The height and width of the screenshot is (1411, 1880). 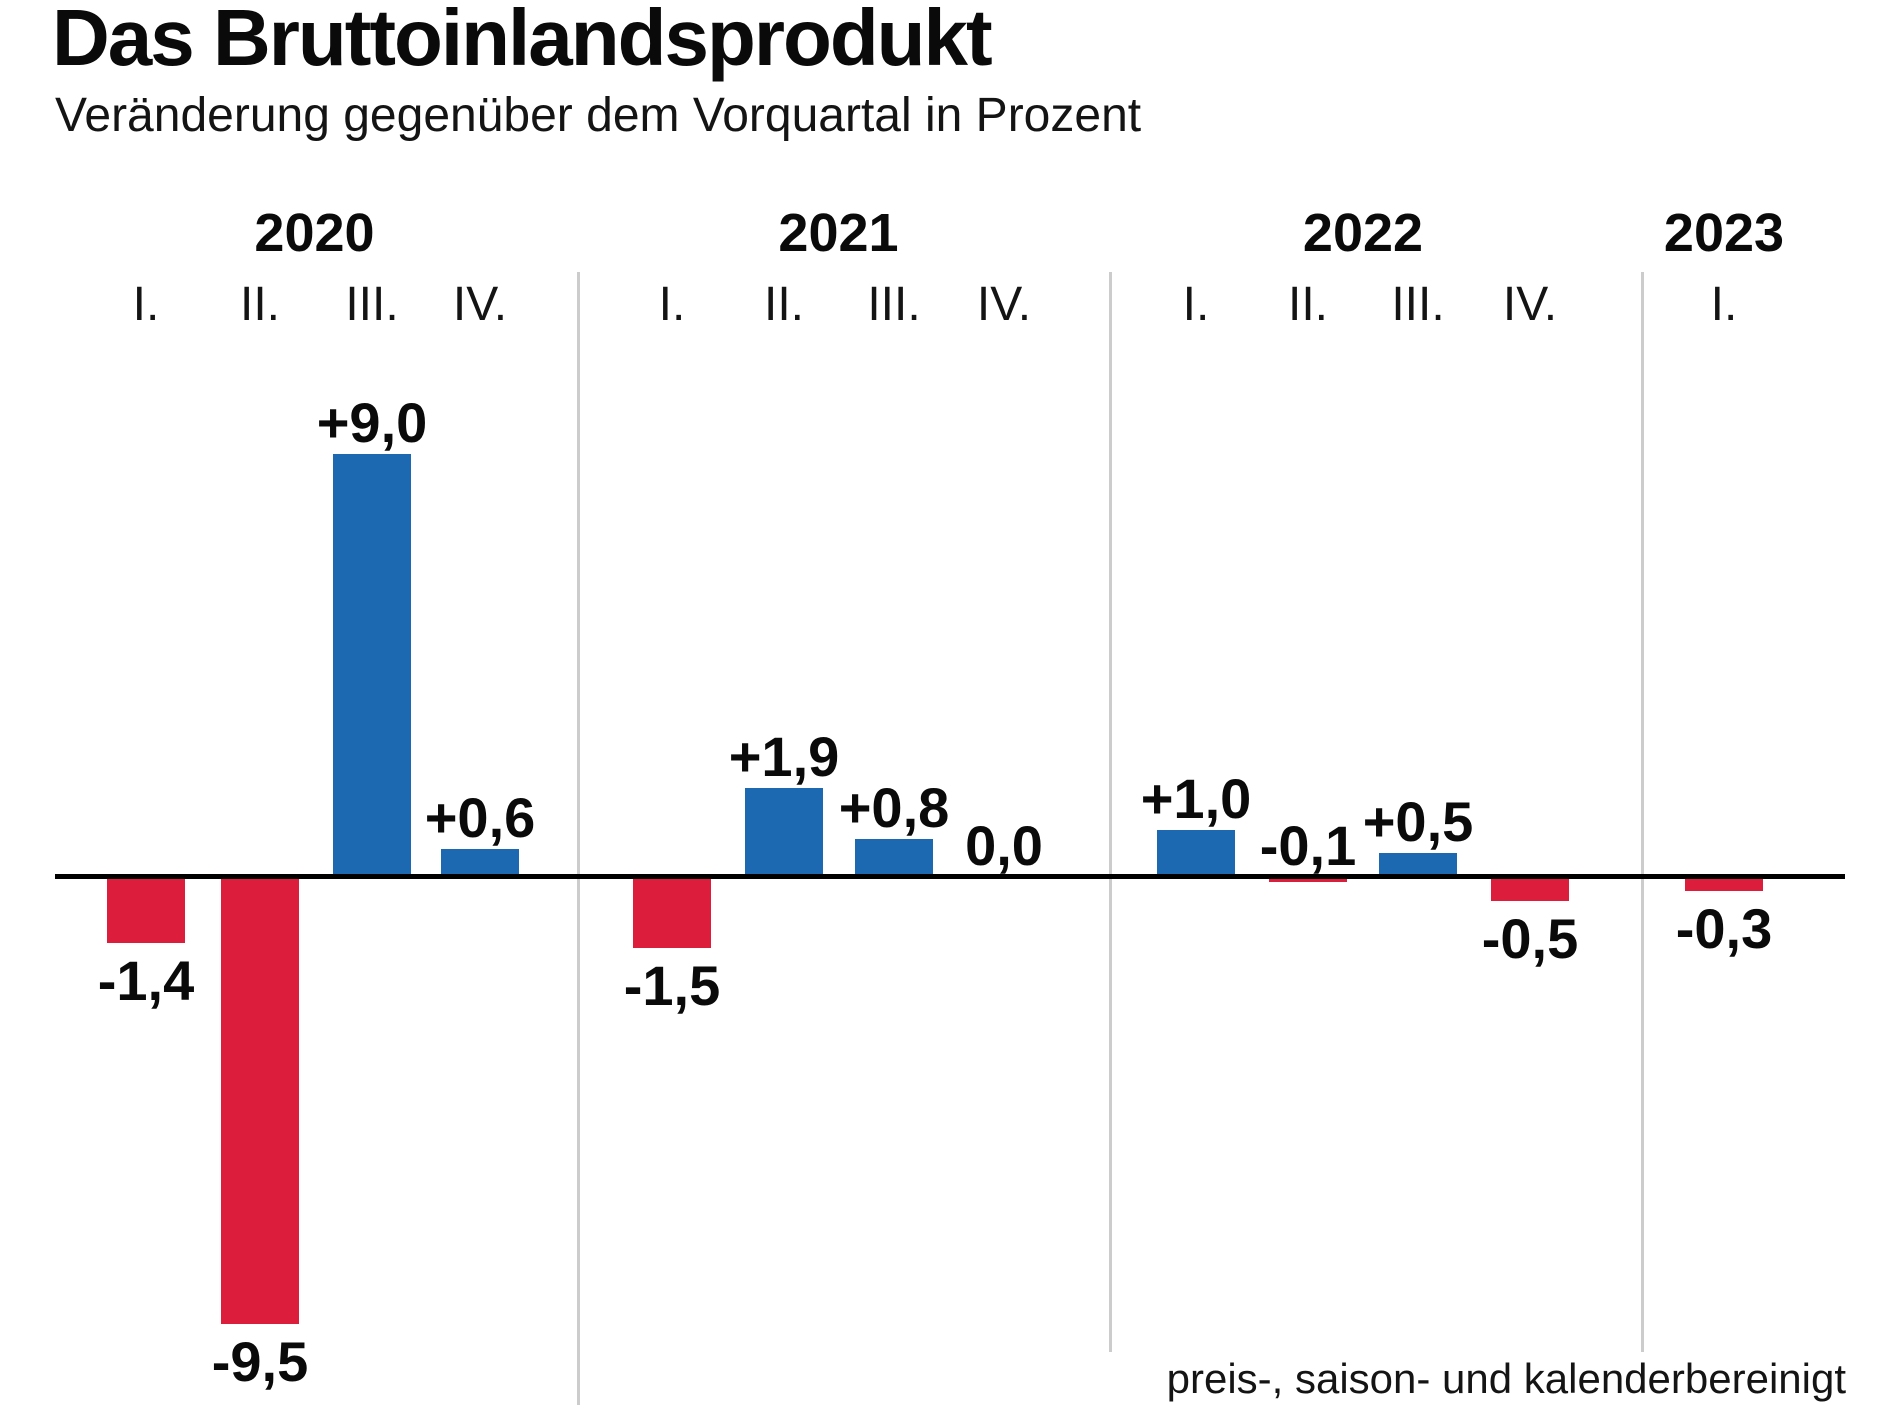 I want to click on bar-2020-I, so click(x=146, y=910).